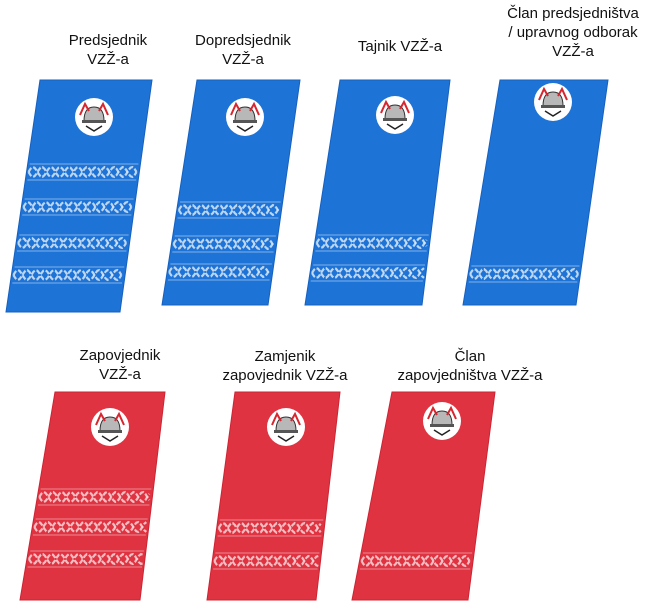 Image resolution: width=659 pixels, height=611 pixels. I want to click on rank-label-zapovjednik: Zapovjednik VZŽ-a, so click(120, 365).